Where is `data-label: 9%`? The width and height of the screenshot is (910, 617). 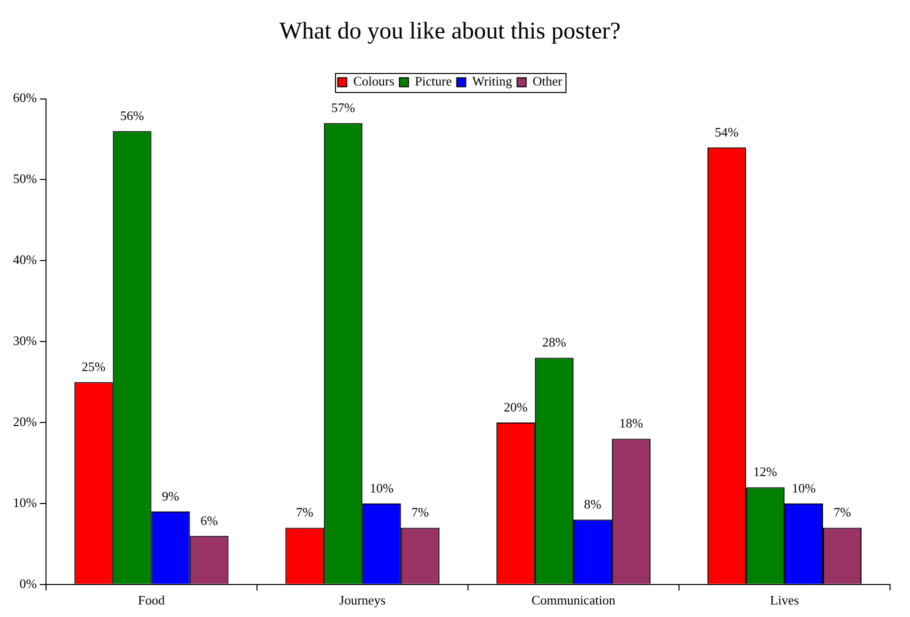 data-label: 9% is located at coordinates (171, 496).